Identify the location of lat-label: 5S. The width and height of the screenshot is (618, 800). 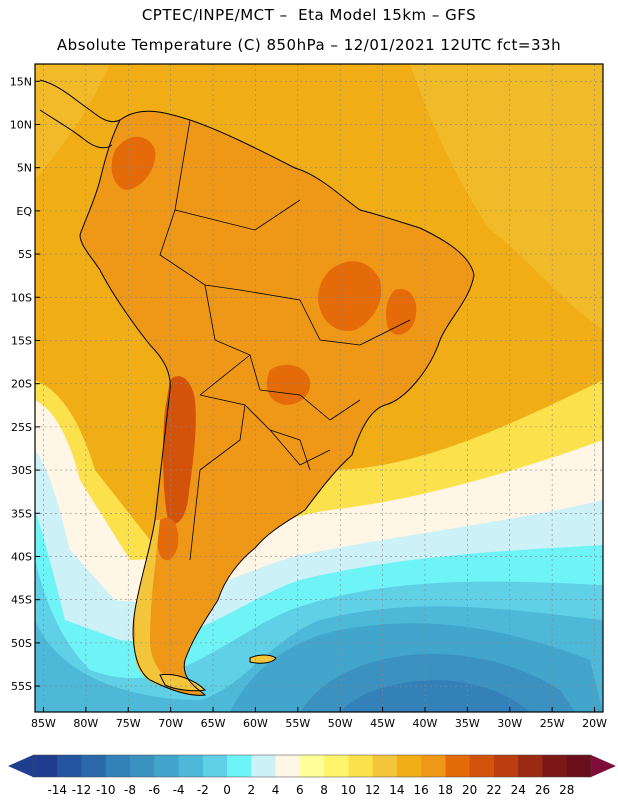
(25, 254).